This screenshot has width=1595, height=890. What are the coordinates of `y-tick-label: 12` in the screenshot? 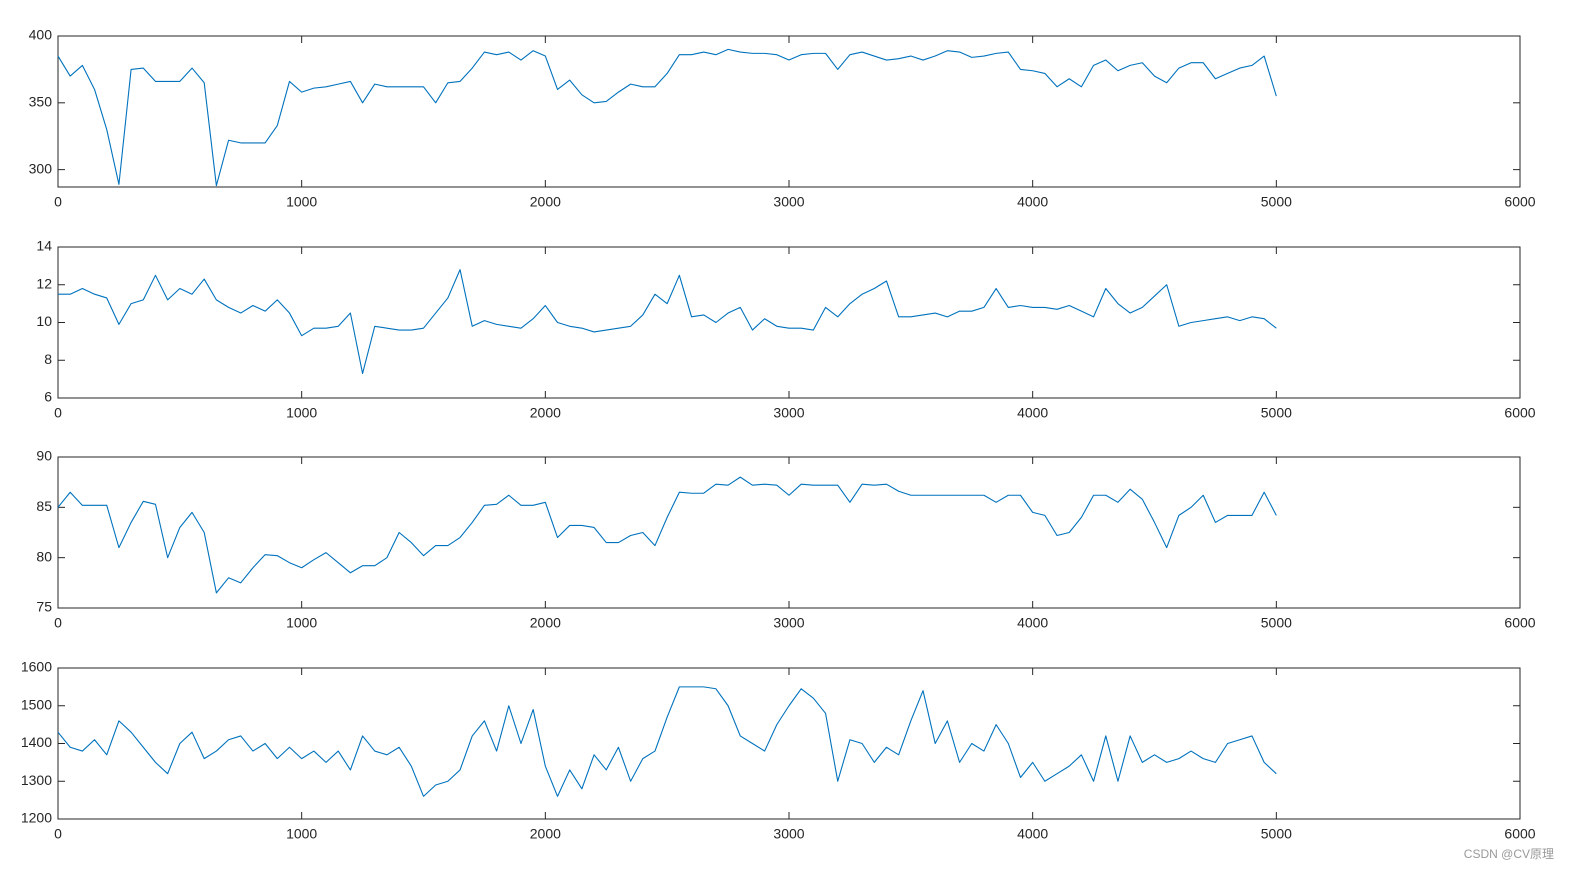 It's located at (44, 283).